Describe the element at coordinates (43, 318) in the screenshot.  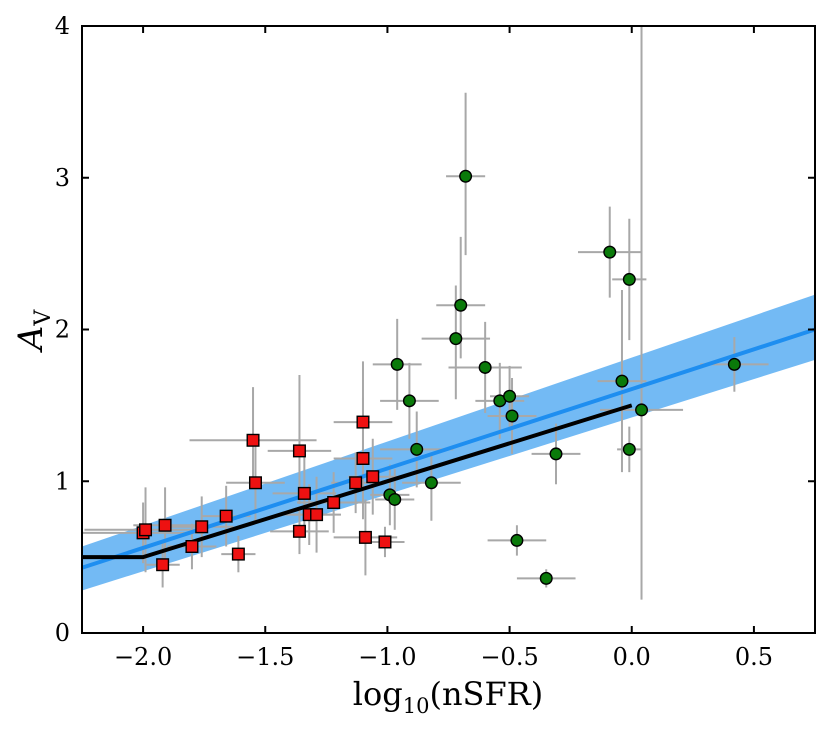
I see `y-axis-label-sub: V` at that location.